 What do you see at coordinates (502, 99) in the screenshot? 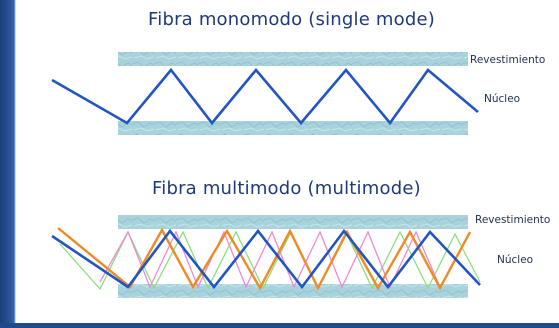
I see `single-core-label: Núcleo` at bounding box center [502, 99].